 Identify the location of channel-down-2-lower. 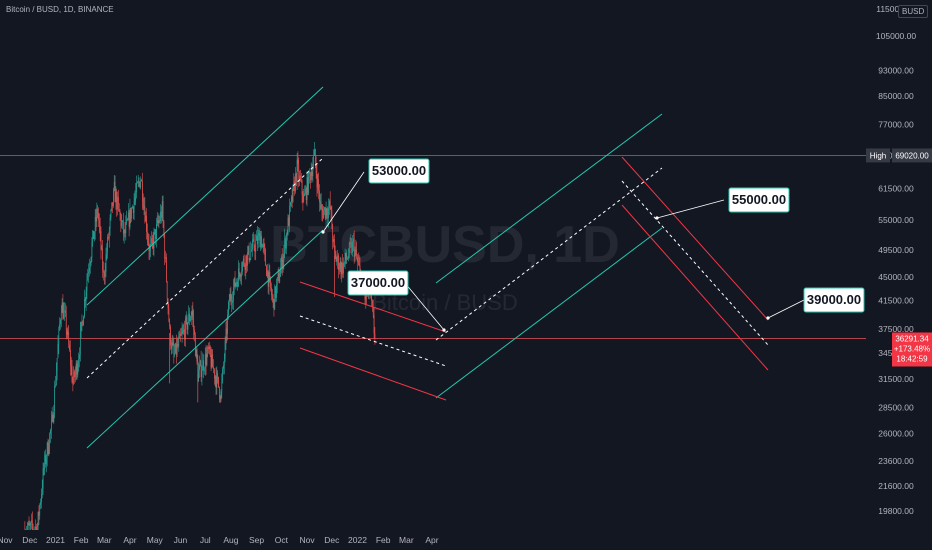
(695, 287).